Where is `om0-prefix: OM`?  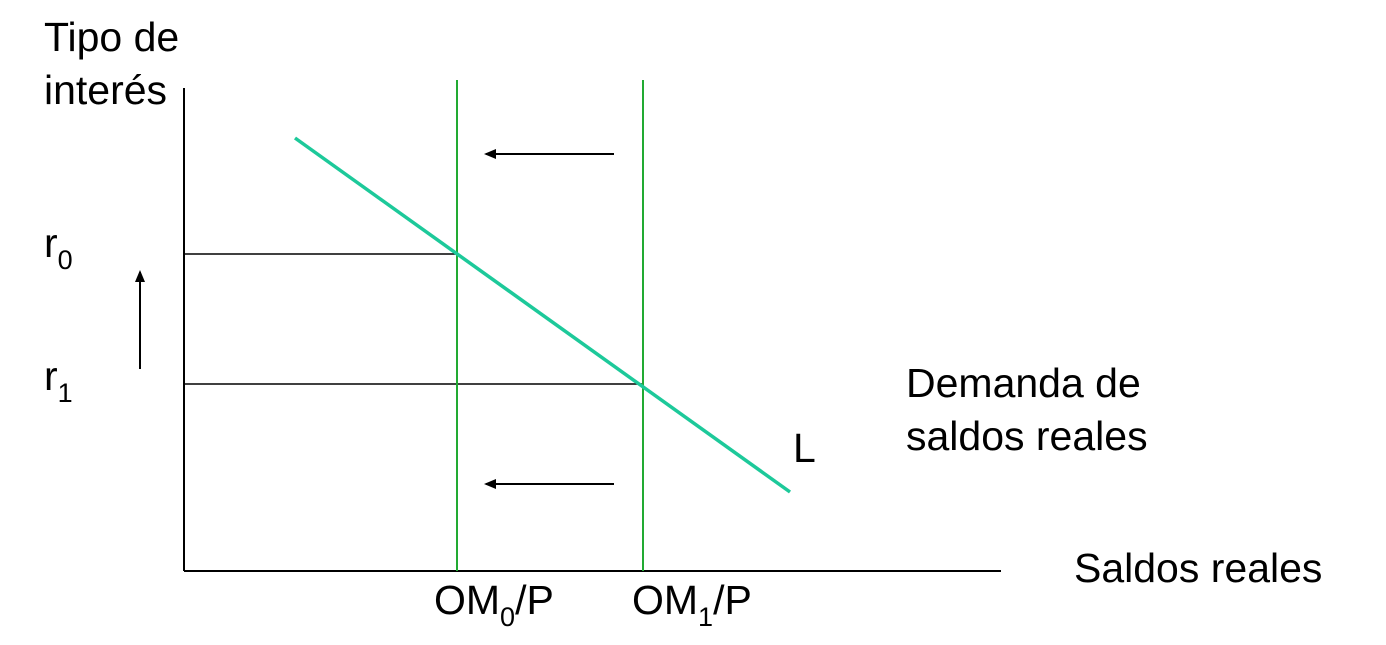 om0-prefix: OM is located at coordinates (467, 600).